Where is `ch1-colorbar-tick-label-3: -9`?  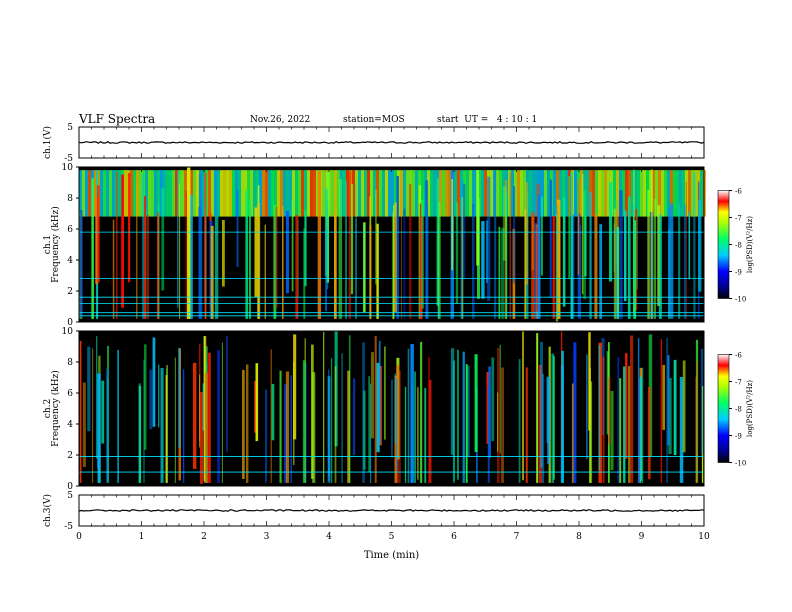 ch1-colorbar-tick-label-3: -9 is located at coordinates (738, 273).